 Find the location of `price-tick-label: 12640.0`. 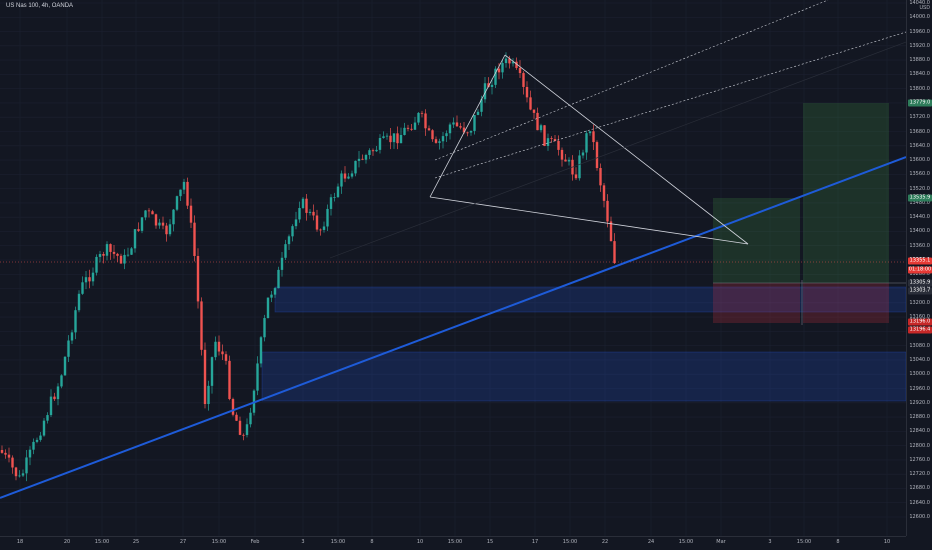

price-tick-label: 12640.0 is located at coordinates (919, 502).